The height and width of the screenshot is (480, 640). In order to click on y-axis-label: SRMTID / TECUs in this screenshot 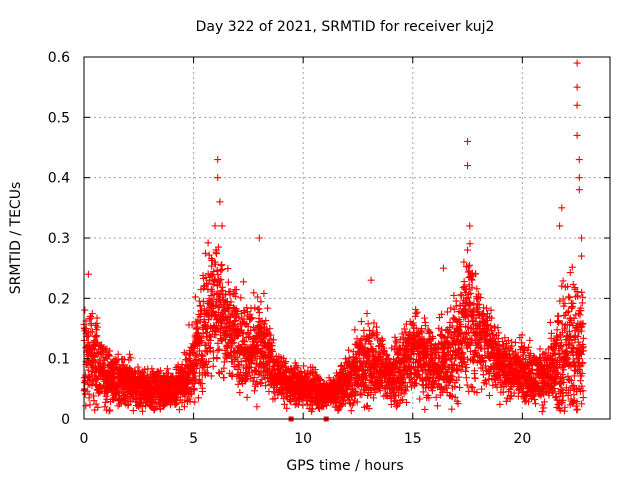, I will do `click(16, 238)`.